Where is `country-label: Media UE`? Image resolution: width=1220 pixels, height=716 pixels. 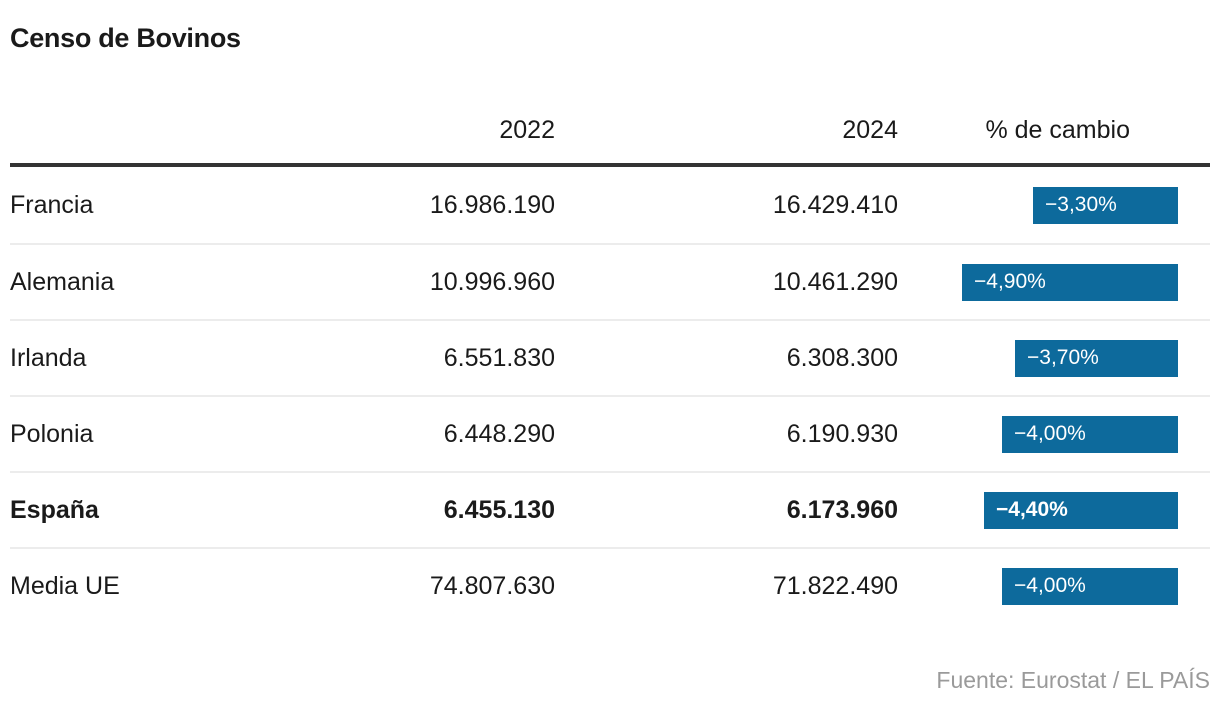
country-label: Media UE is located at coordinates (65, 585).